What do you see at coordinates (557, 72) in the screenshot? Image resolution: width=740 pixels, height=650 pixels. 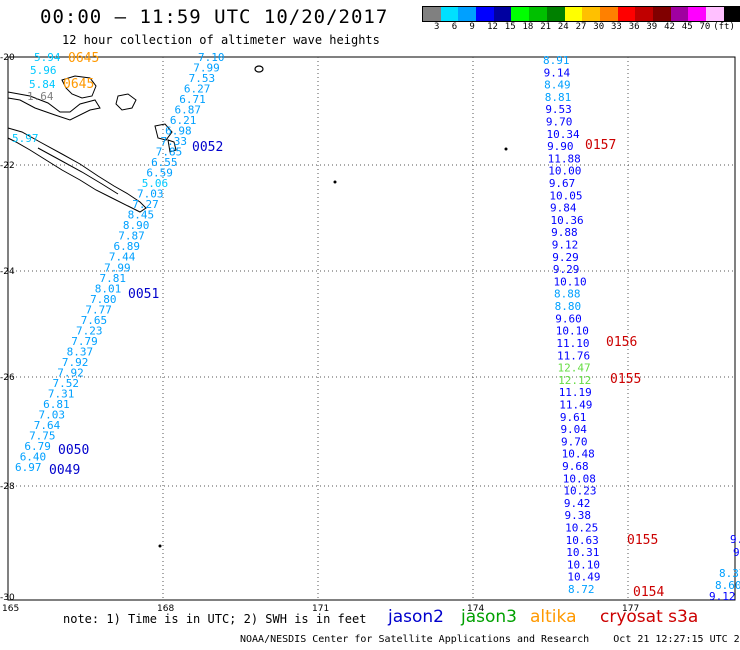 I see `track-value: 9.14` at bounding box center [557, 72].